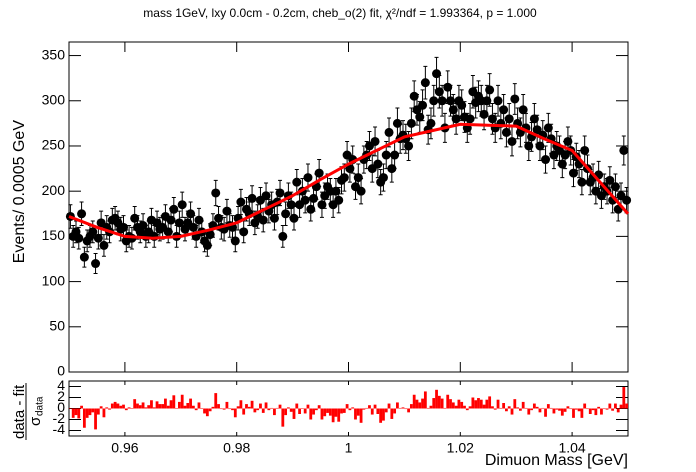 The width and height of the screenshot is (696, 472). What do you see at coordinates (349, 448) in the screenshot?
I see `x-tick-label: 1` at bounding box center [349, 448].